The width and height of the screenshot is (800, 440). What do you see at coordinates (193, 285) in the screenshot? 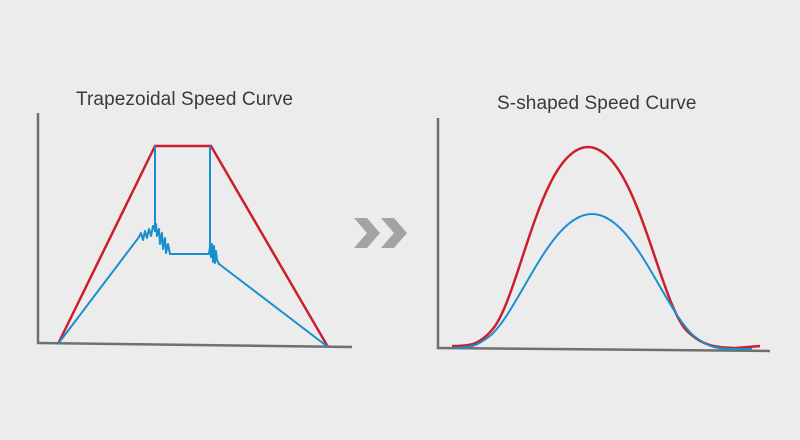
I see `left-blue-curve` at bounding box center [193, 285].